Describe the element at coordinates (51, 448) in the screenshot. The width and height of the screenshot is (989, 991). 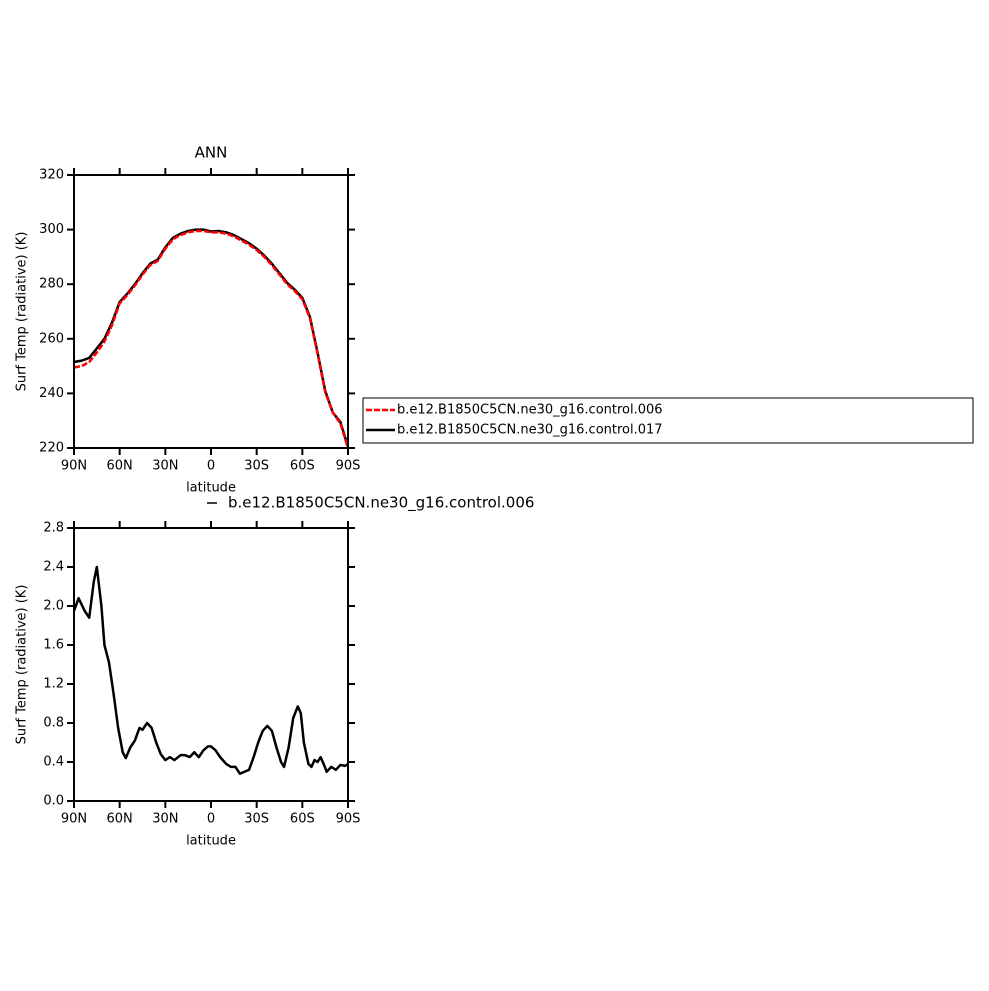
I see `y-tick-label: 220` at that location.